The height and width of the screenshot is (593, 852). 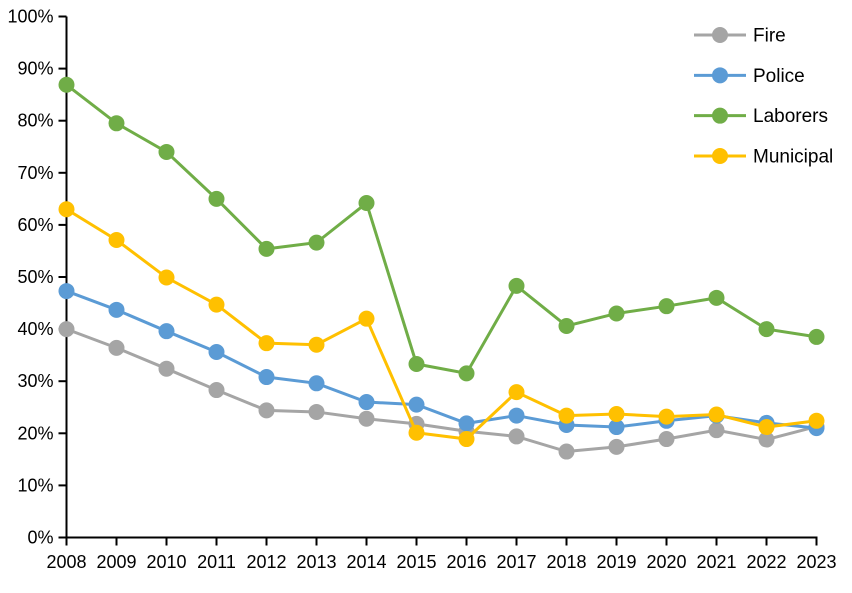 What do you see at coordinates (816, 562) in the screenshot?
I see `x-tick-label: 2023` at bounding box center [816, 562].